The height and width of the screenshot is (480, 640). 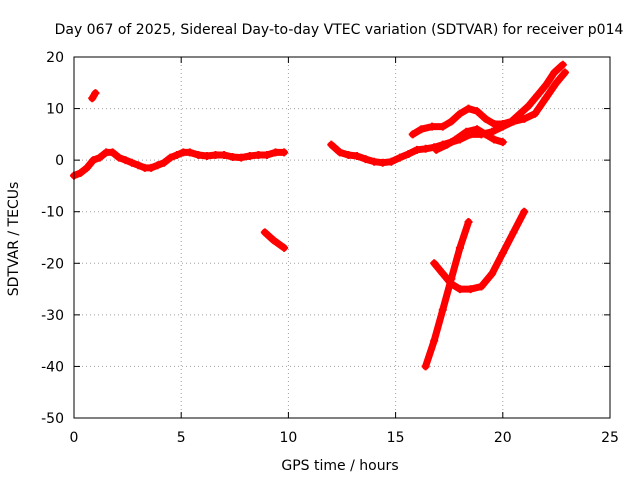 I want to click on x-tick-label: 15, so click(x=396, y=438).